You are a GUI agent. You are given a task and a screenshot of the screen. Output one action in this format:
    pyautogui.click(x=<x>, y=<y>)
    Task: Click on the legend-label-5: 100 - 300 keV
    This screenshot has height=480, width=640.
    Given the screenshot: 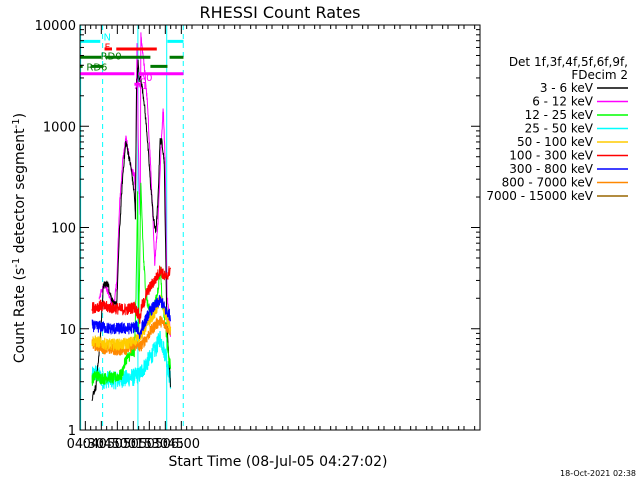 What is the action you would take?
    pyautogui.click(x=551, y=156)
    